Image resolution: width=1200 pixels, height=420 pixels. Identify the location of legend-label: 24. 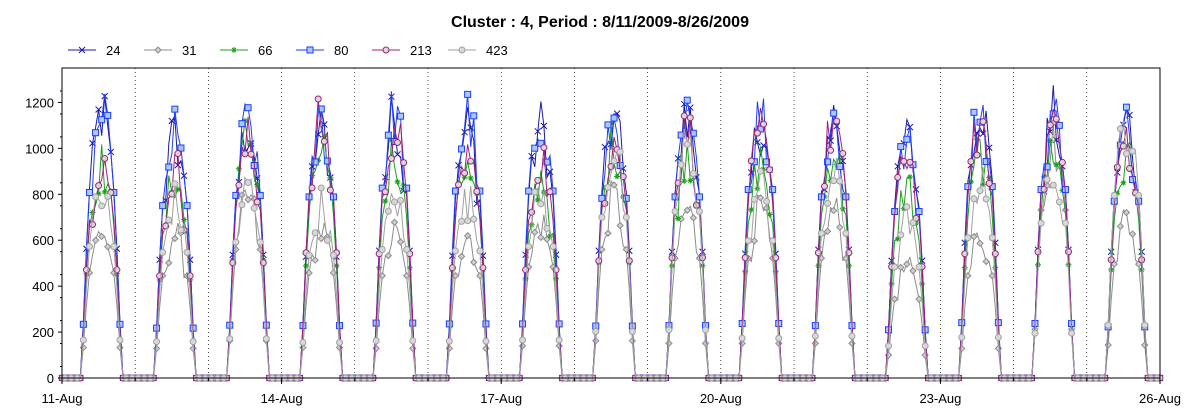
(113, 50).